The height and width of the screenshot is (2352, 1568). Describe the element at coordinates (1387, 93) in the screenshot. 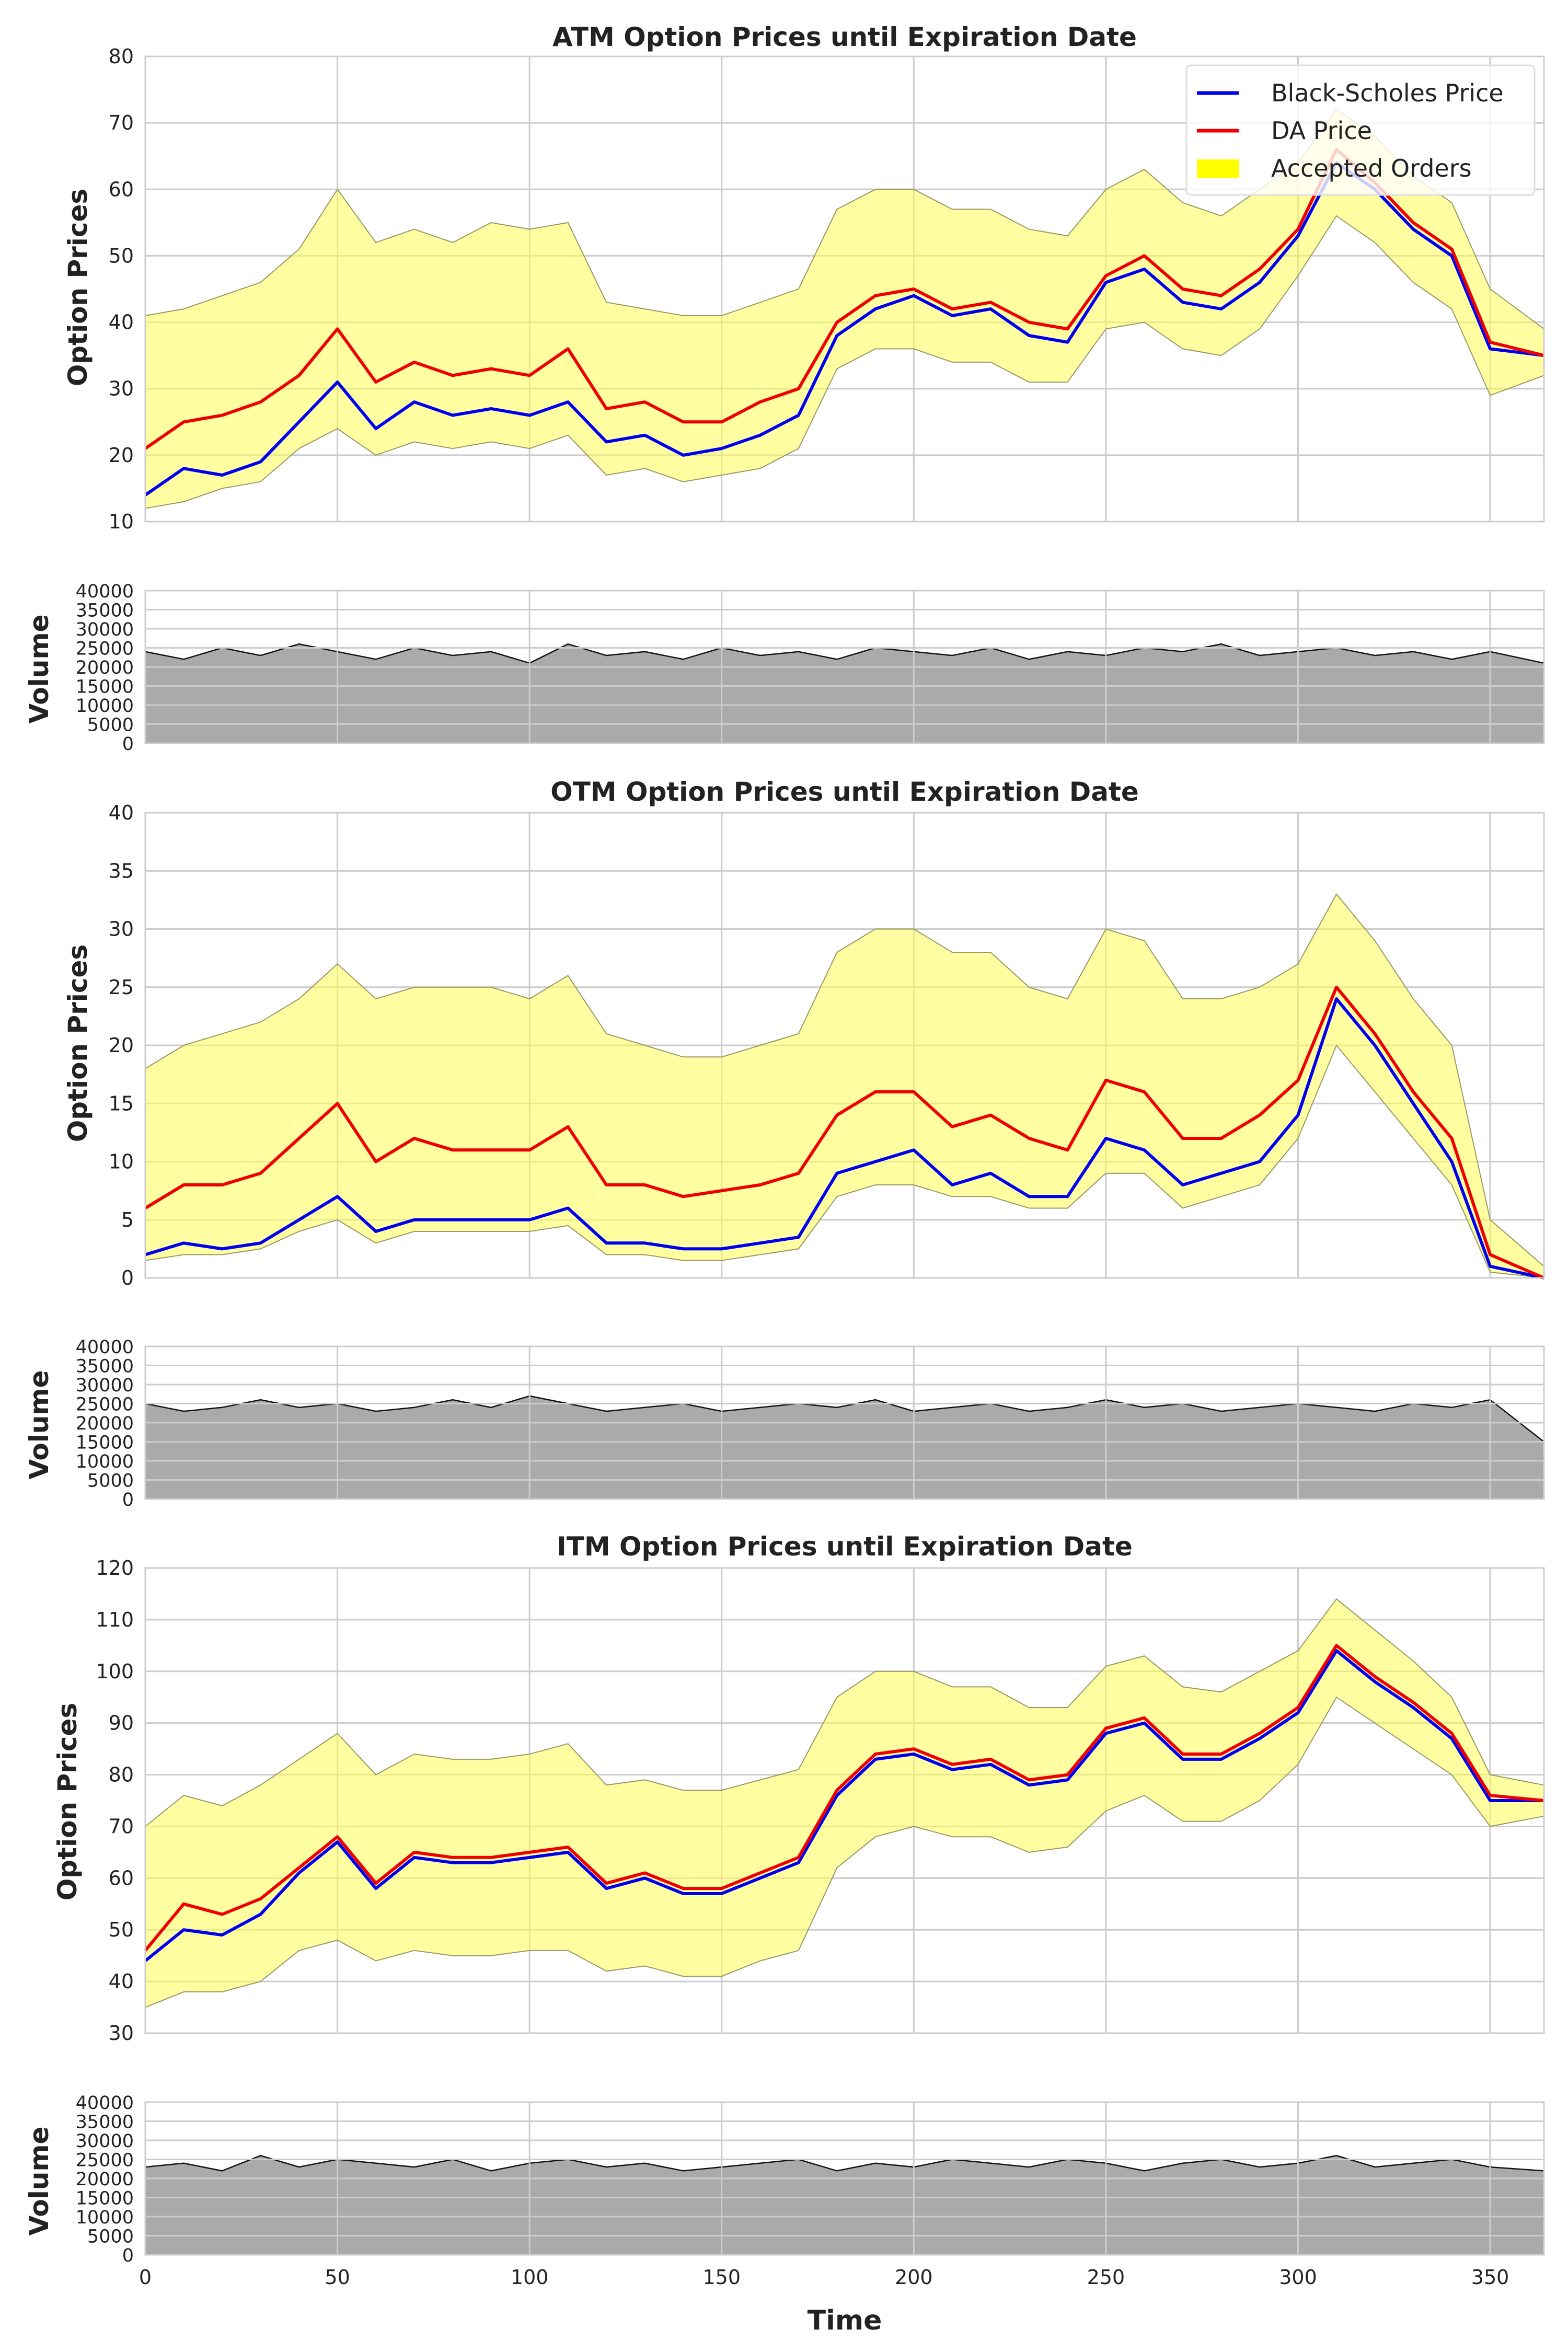

I see `legend-black-scholes-label: Black-Scholes Price` at that location.